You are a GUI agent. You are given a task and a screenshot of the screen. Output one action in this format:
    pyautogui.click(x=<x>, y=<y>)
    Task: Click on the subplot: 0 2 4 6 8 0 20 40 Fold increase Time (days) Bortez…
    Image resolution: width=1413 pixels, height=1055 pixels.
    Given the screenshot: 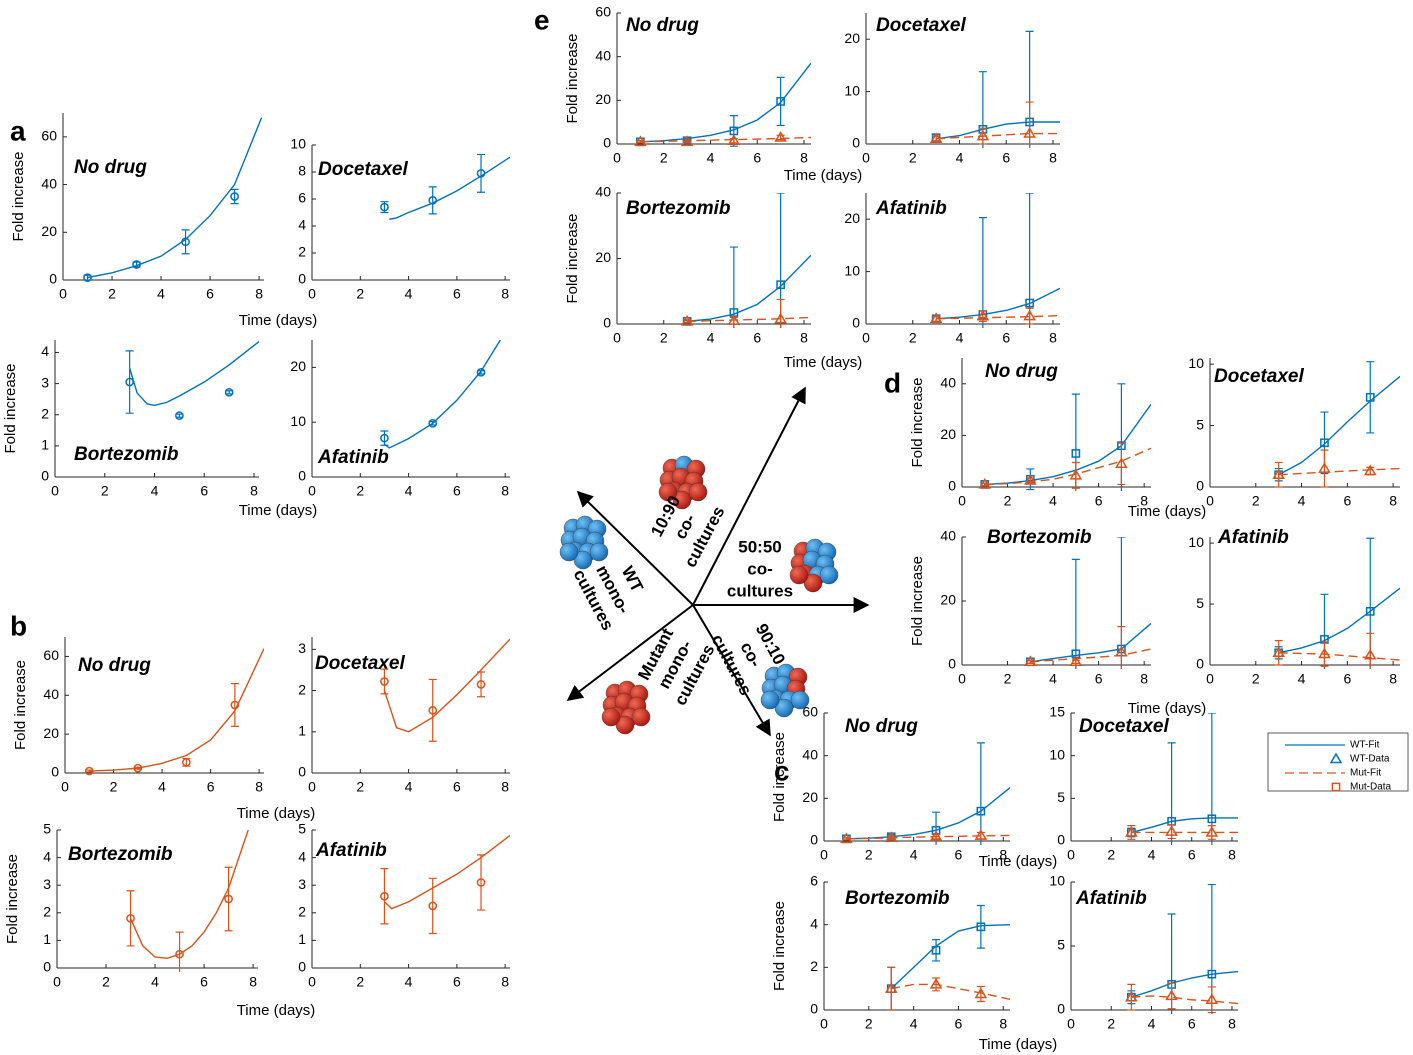 What is the action you would take?
    pyautogui.click(x=713, y=277)
    